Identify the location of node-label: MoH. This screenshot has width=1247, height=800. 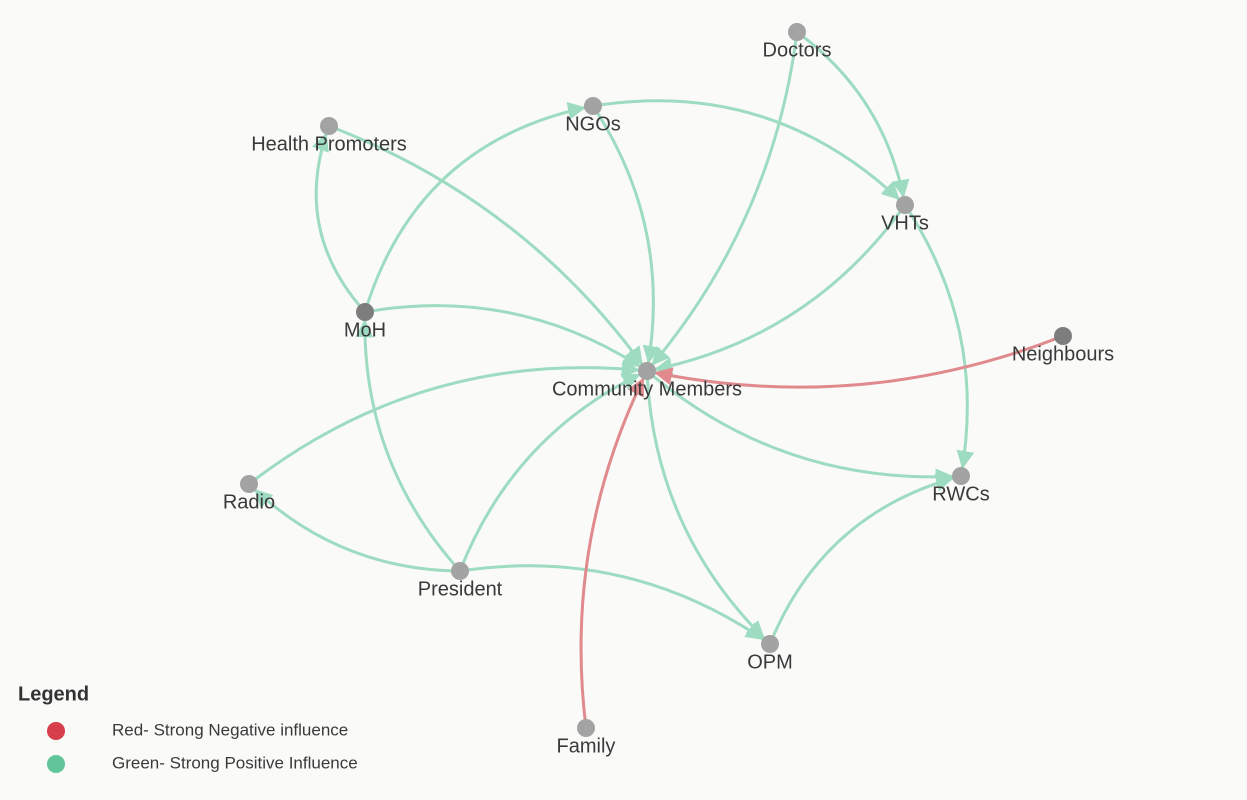
(365, 330).